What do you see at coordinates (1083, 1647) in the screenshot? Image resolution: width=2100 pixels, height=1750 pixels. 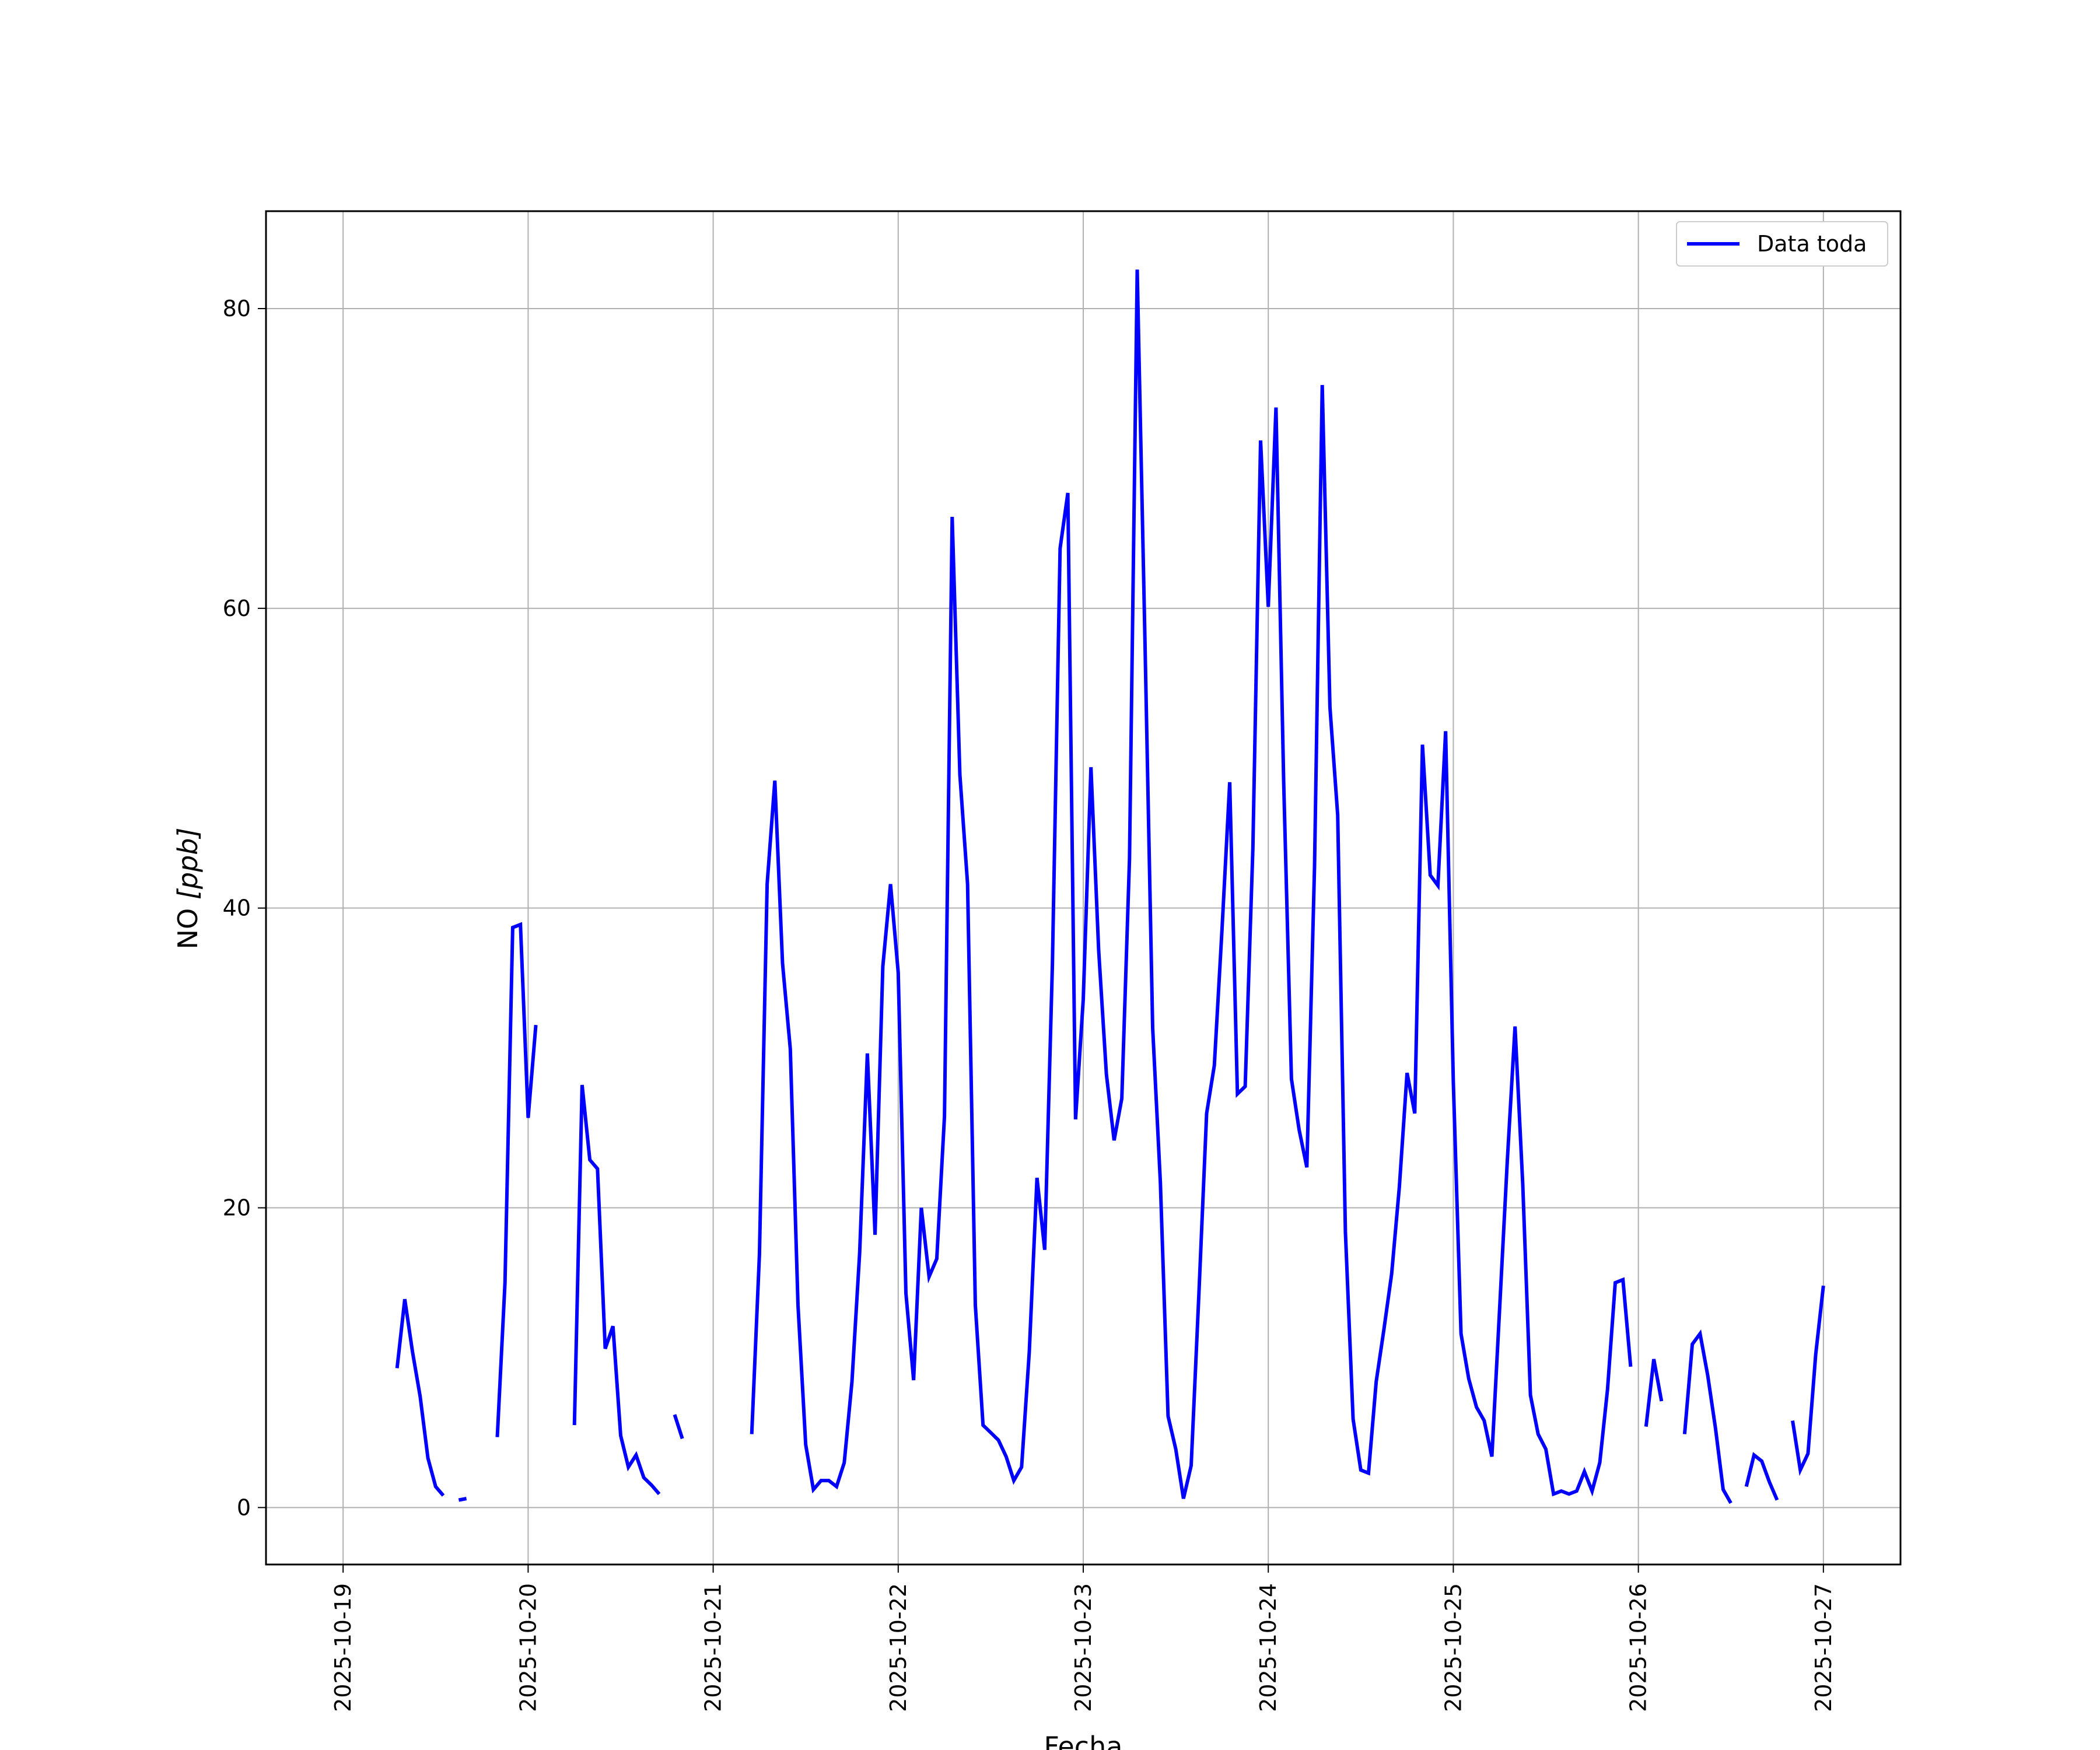 I see `x-tick-label: 2025-10-23` at bounding box center [1083, 1647].